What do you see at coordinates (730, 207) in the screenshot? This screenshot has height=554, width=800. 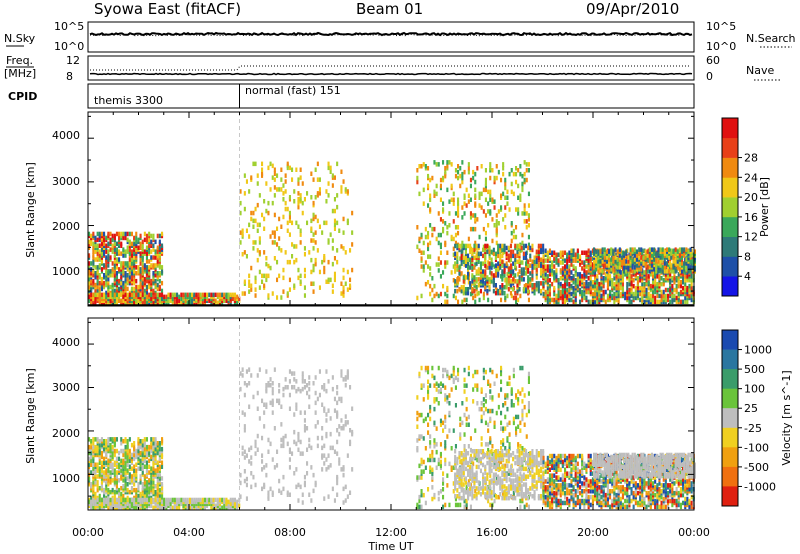 I see `power-colorbar-frame` at bounding box center [730, 207].